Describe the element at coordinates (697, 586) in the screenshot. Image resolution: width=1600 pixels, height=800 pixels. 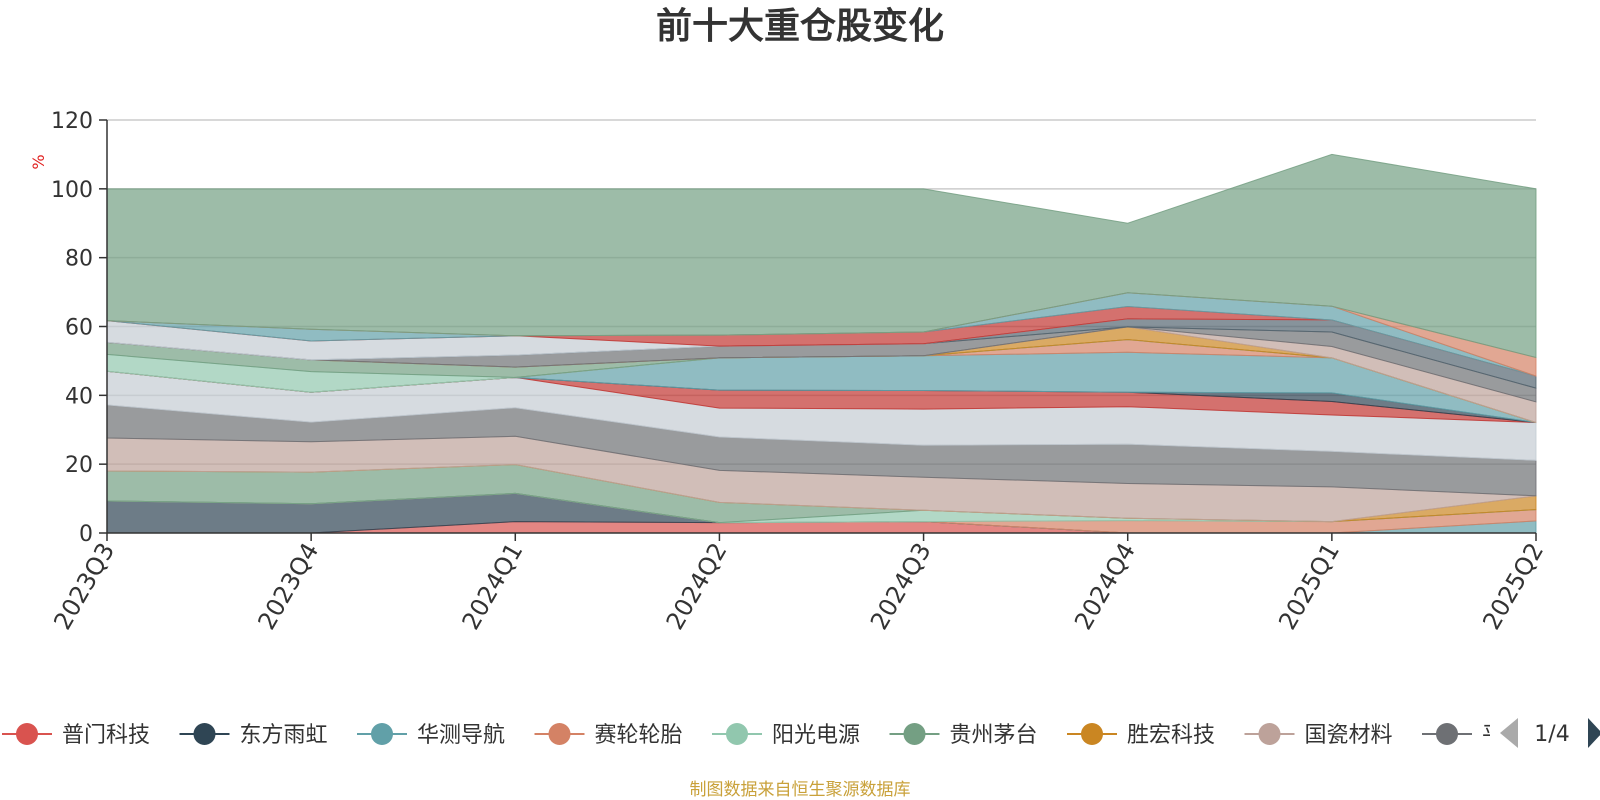
I see `x-tick-label: 2024Q2` at that location.